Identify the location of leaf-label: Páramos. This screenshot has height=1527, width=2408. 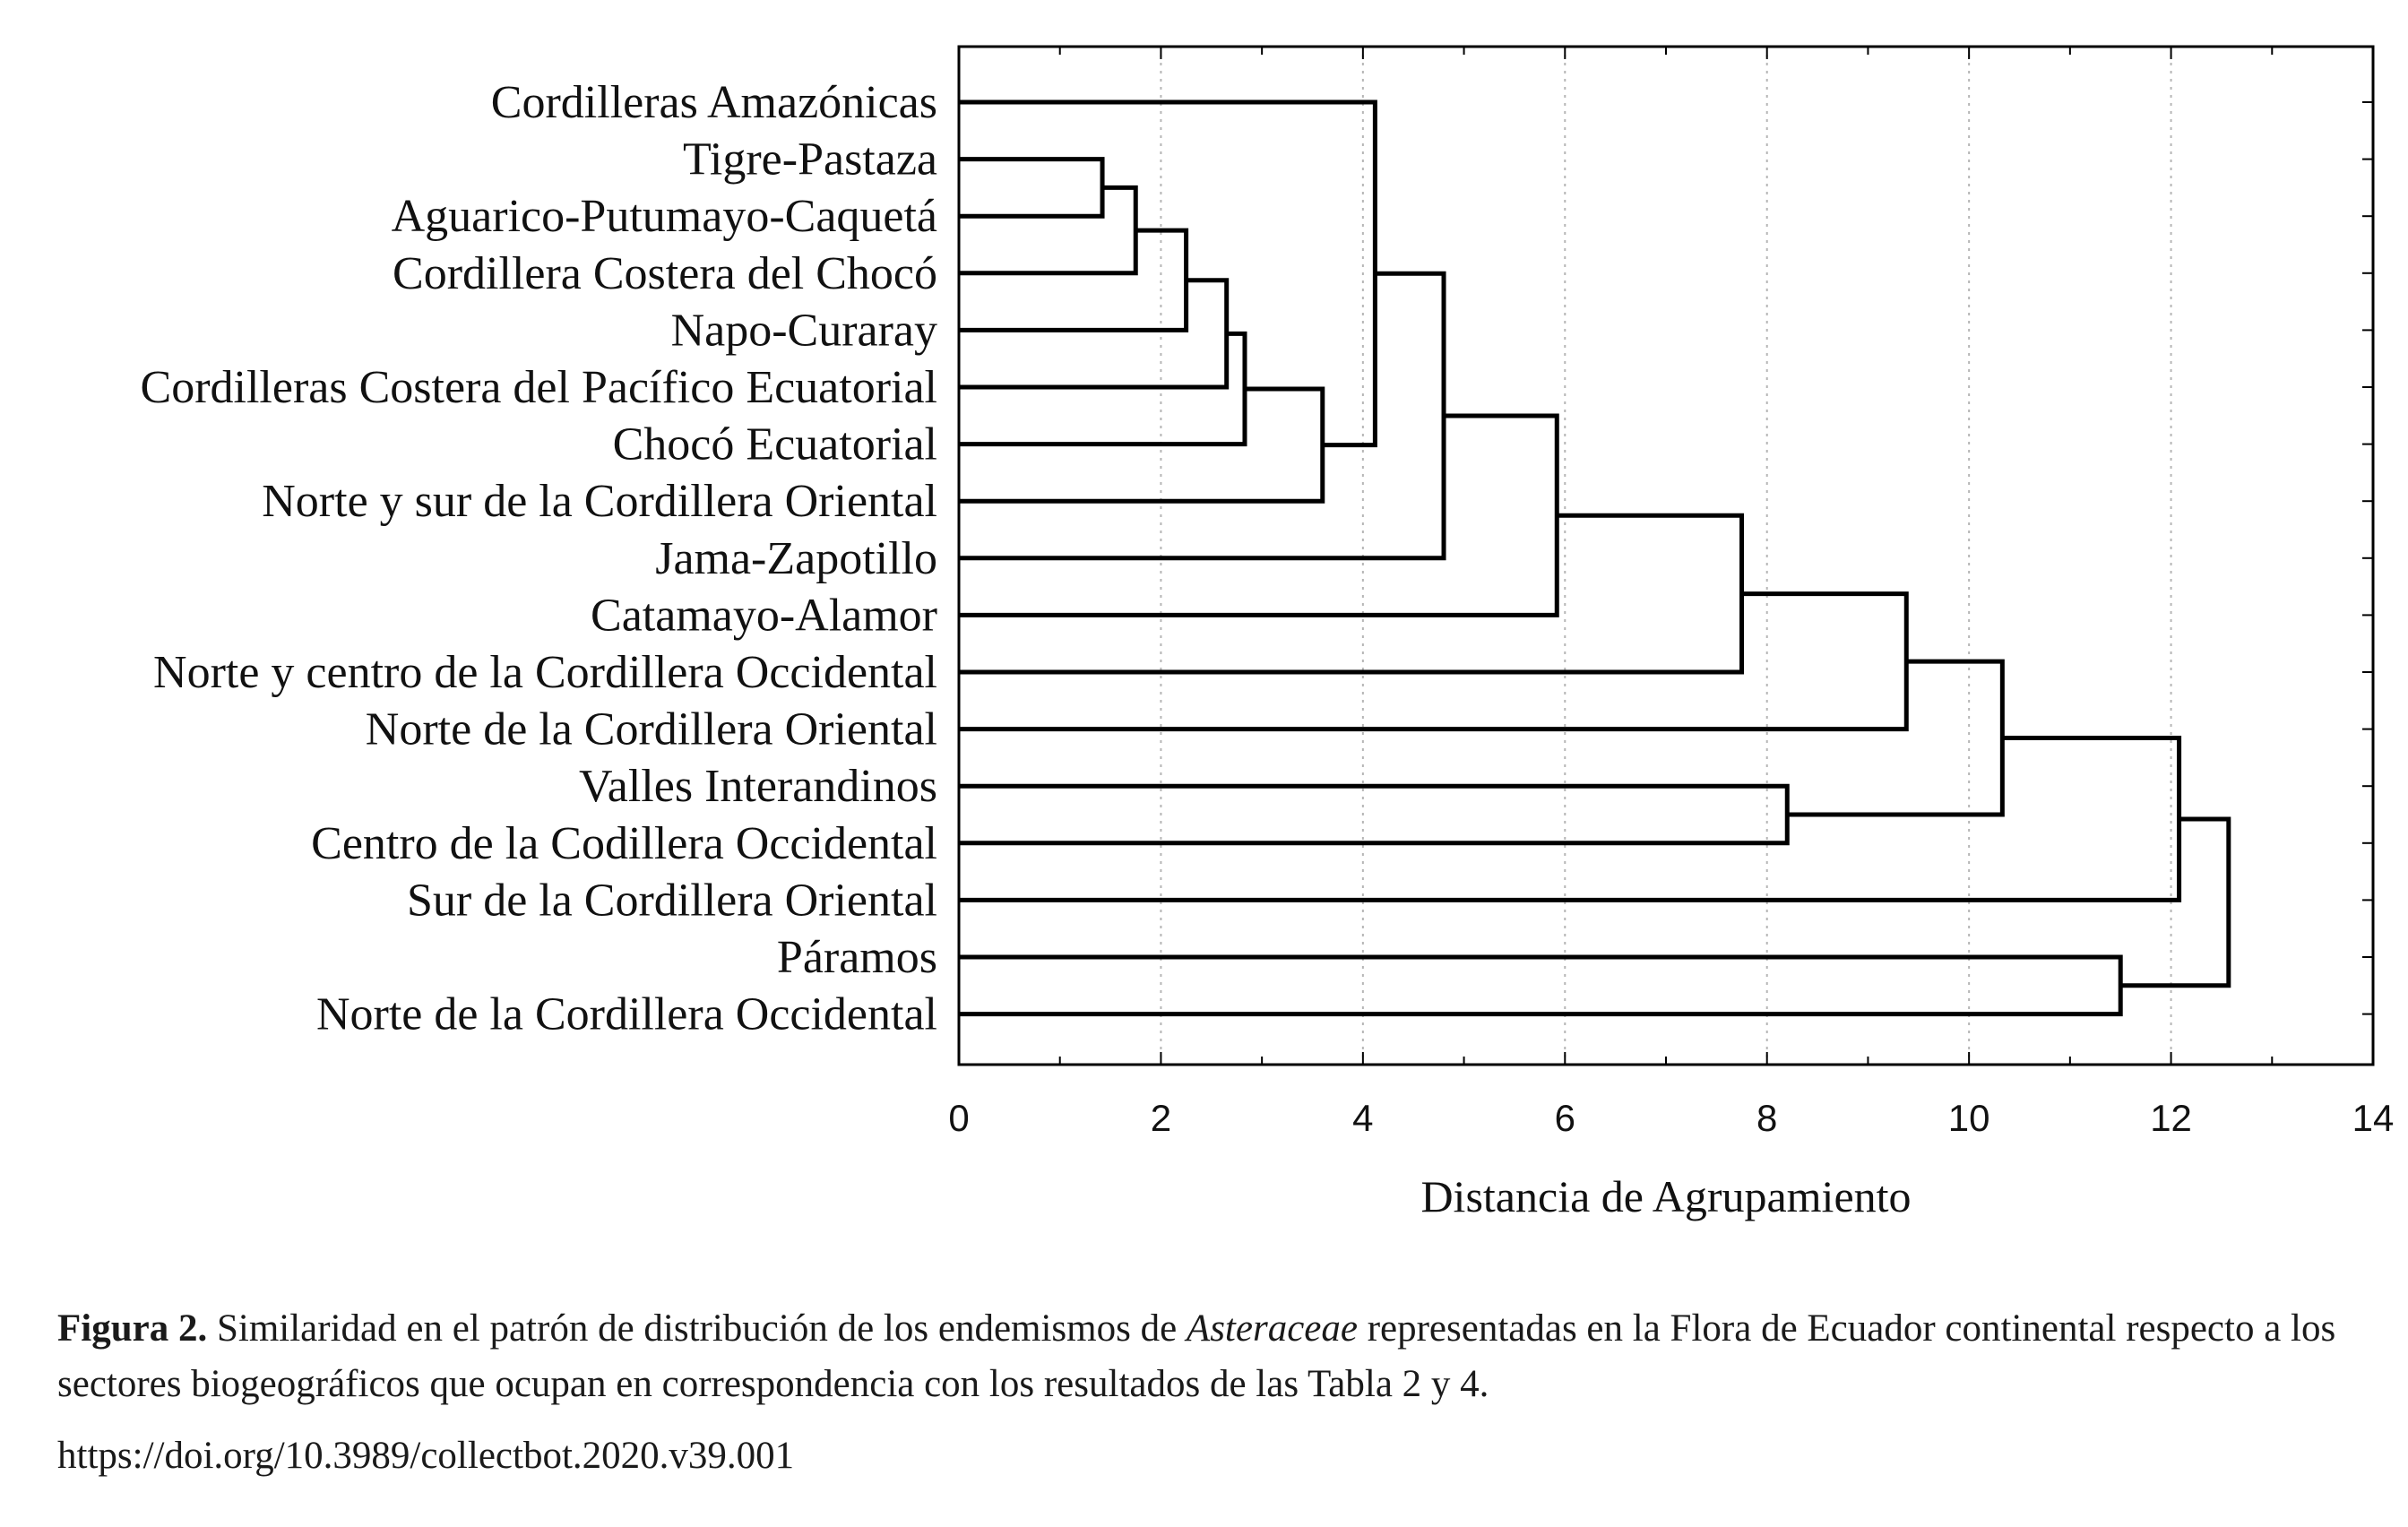
(857, 957).